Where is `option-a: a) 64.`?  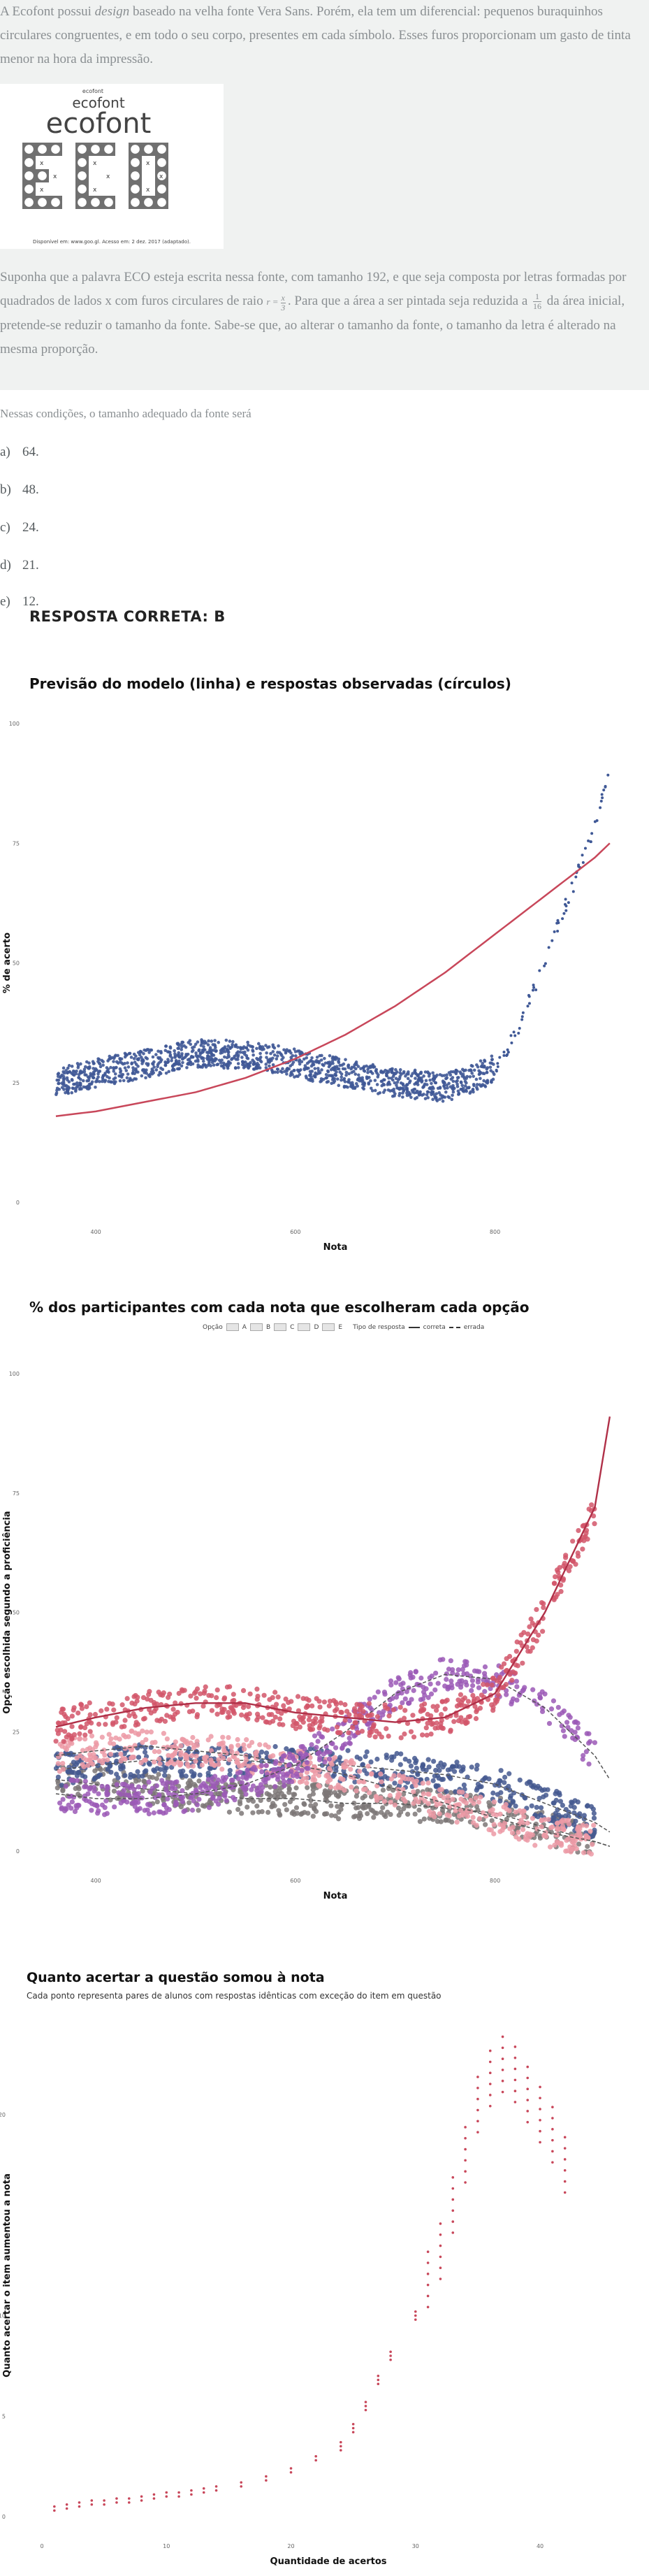
option-a: a) 64. is located at coordinates (19, 452).